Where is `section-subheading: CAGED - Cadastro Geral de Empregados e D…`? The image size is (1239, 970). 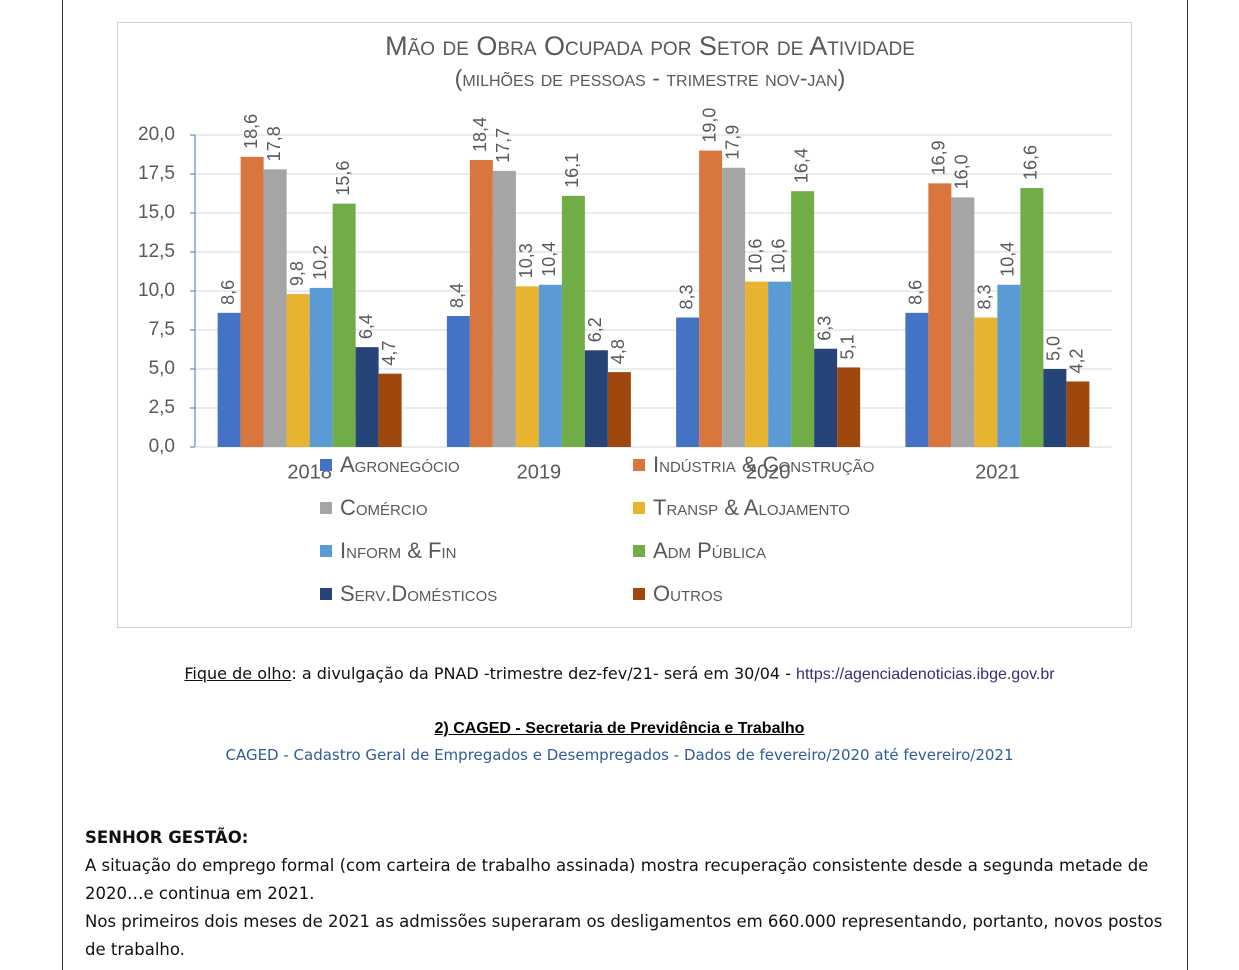
section-subheading: CAGED - Cadastro Geral de Empregados e D… is located at coordinates (619, 755).